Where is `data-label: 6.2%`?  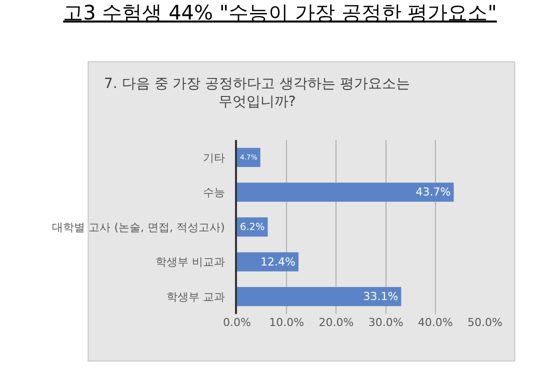 data-label: 6.2% is located at coordinates (252, 228).